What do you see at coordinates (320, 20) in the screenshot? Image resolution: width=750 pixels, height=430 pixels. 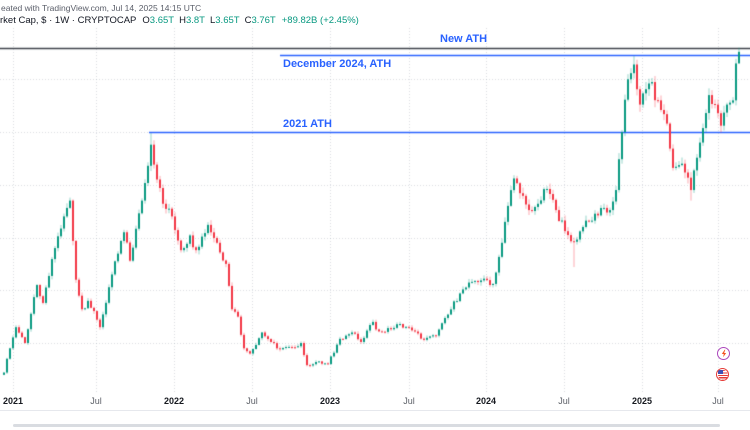 I see `change-readout: +89.82B (+2.45%)` at bounding box center [320, 20].